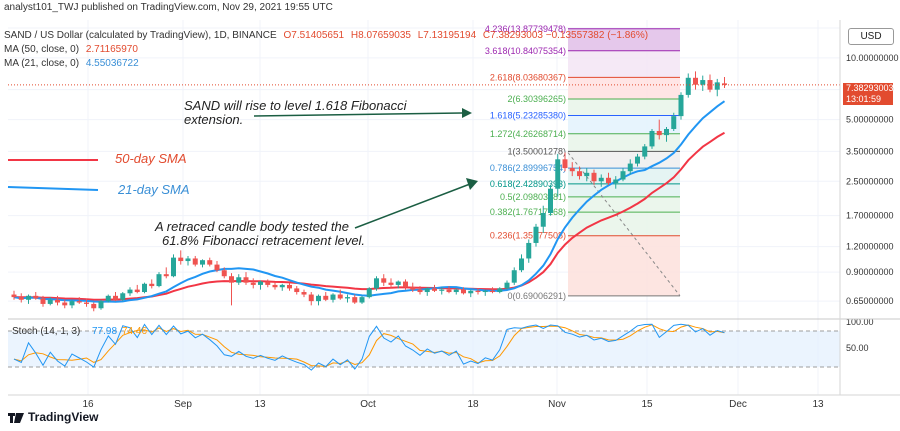 The image size is (900, 431). Describe the element at coordinates (104, 331) in the screenshot. I see `stoch-k-value: 77.98` at that location.